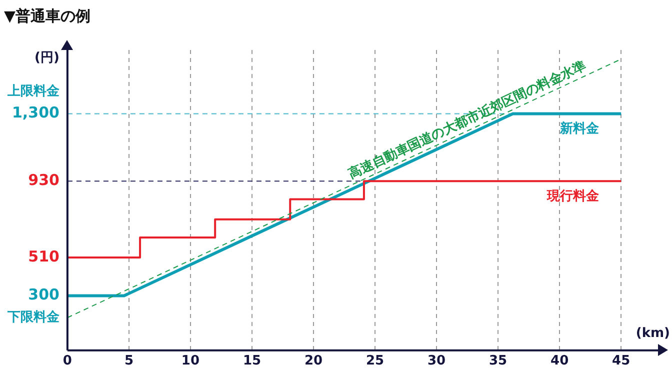 This screenshot has width=672, height=372. I want to click on text: 下限料金, so click(33, 318).